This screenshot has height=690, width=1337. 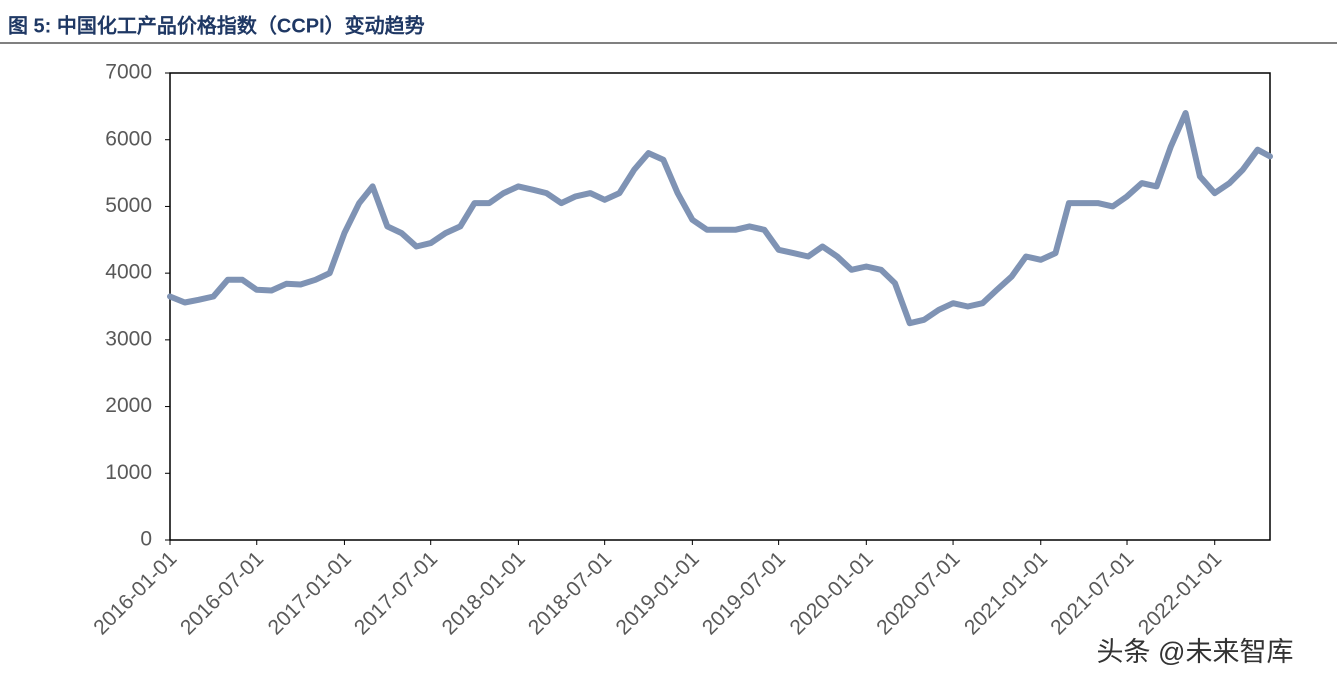 I want to click on x-tick-label: 2017-01-01, so click(x=310, y=593).